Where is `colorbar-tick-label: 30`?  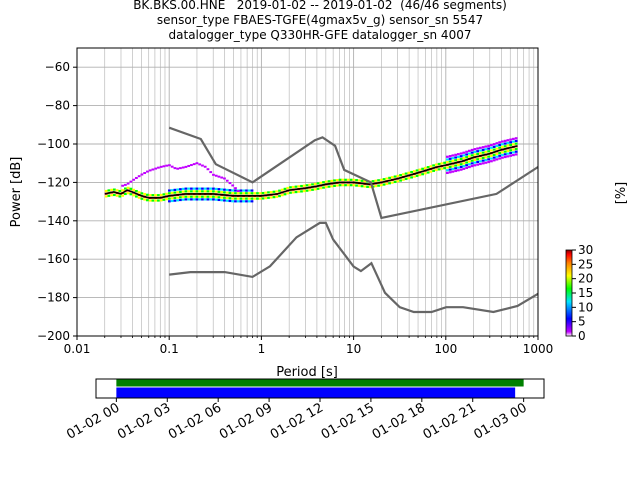 colorbar-tick-label: 30 is located at coordinates (585, 250).